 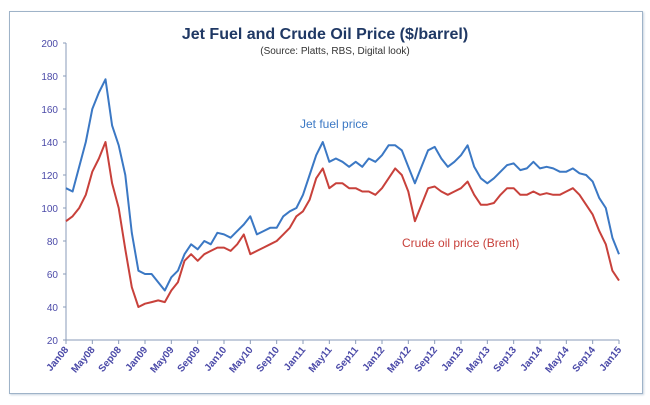 What do you see at coordinates (58, 359) in the screenshot?
I see `x-tick-label: Jan08` at bounding box center [58, 359].